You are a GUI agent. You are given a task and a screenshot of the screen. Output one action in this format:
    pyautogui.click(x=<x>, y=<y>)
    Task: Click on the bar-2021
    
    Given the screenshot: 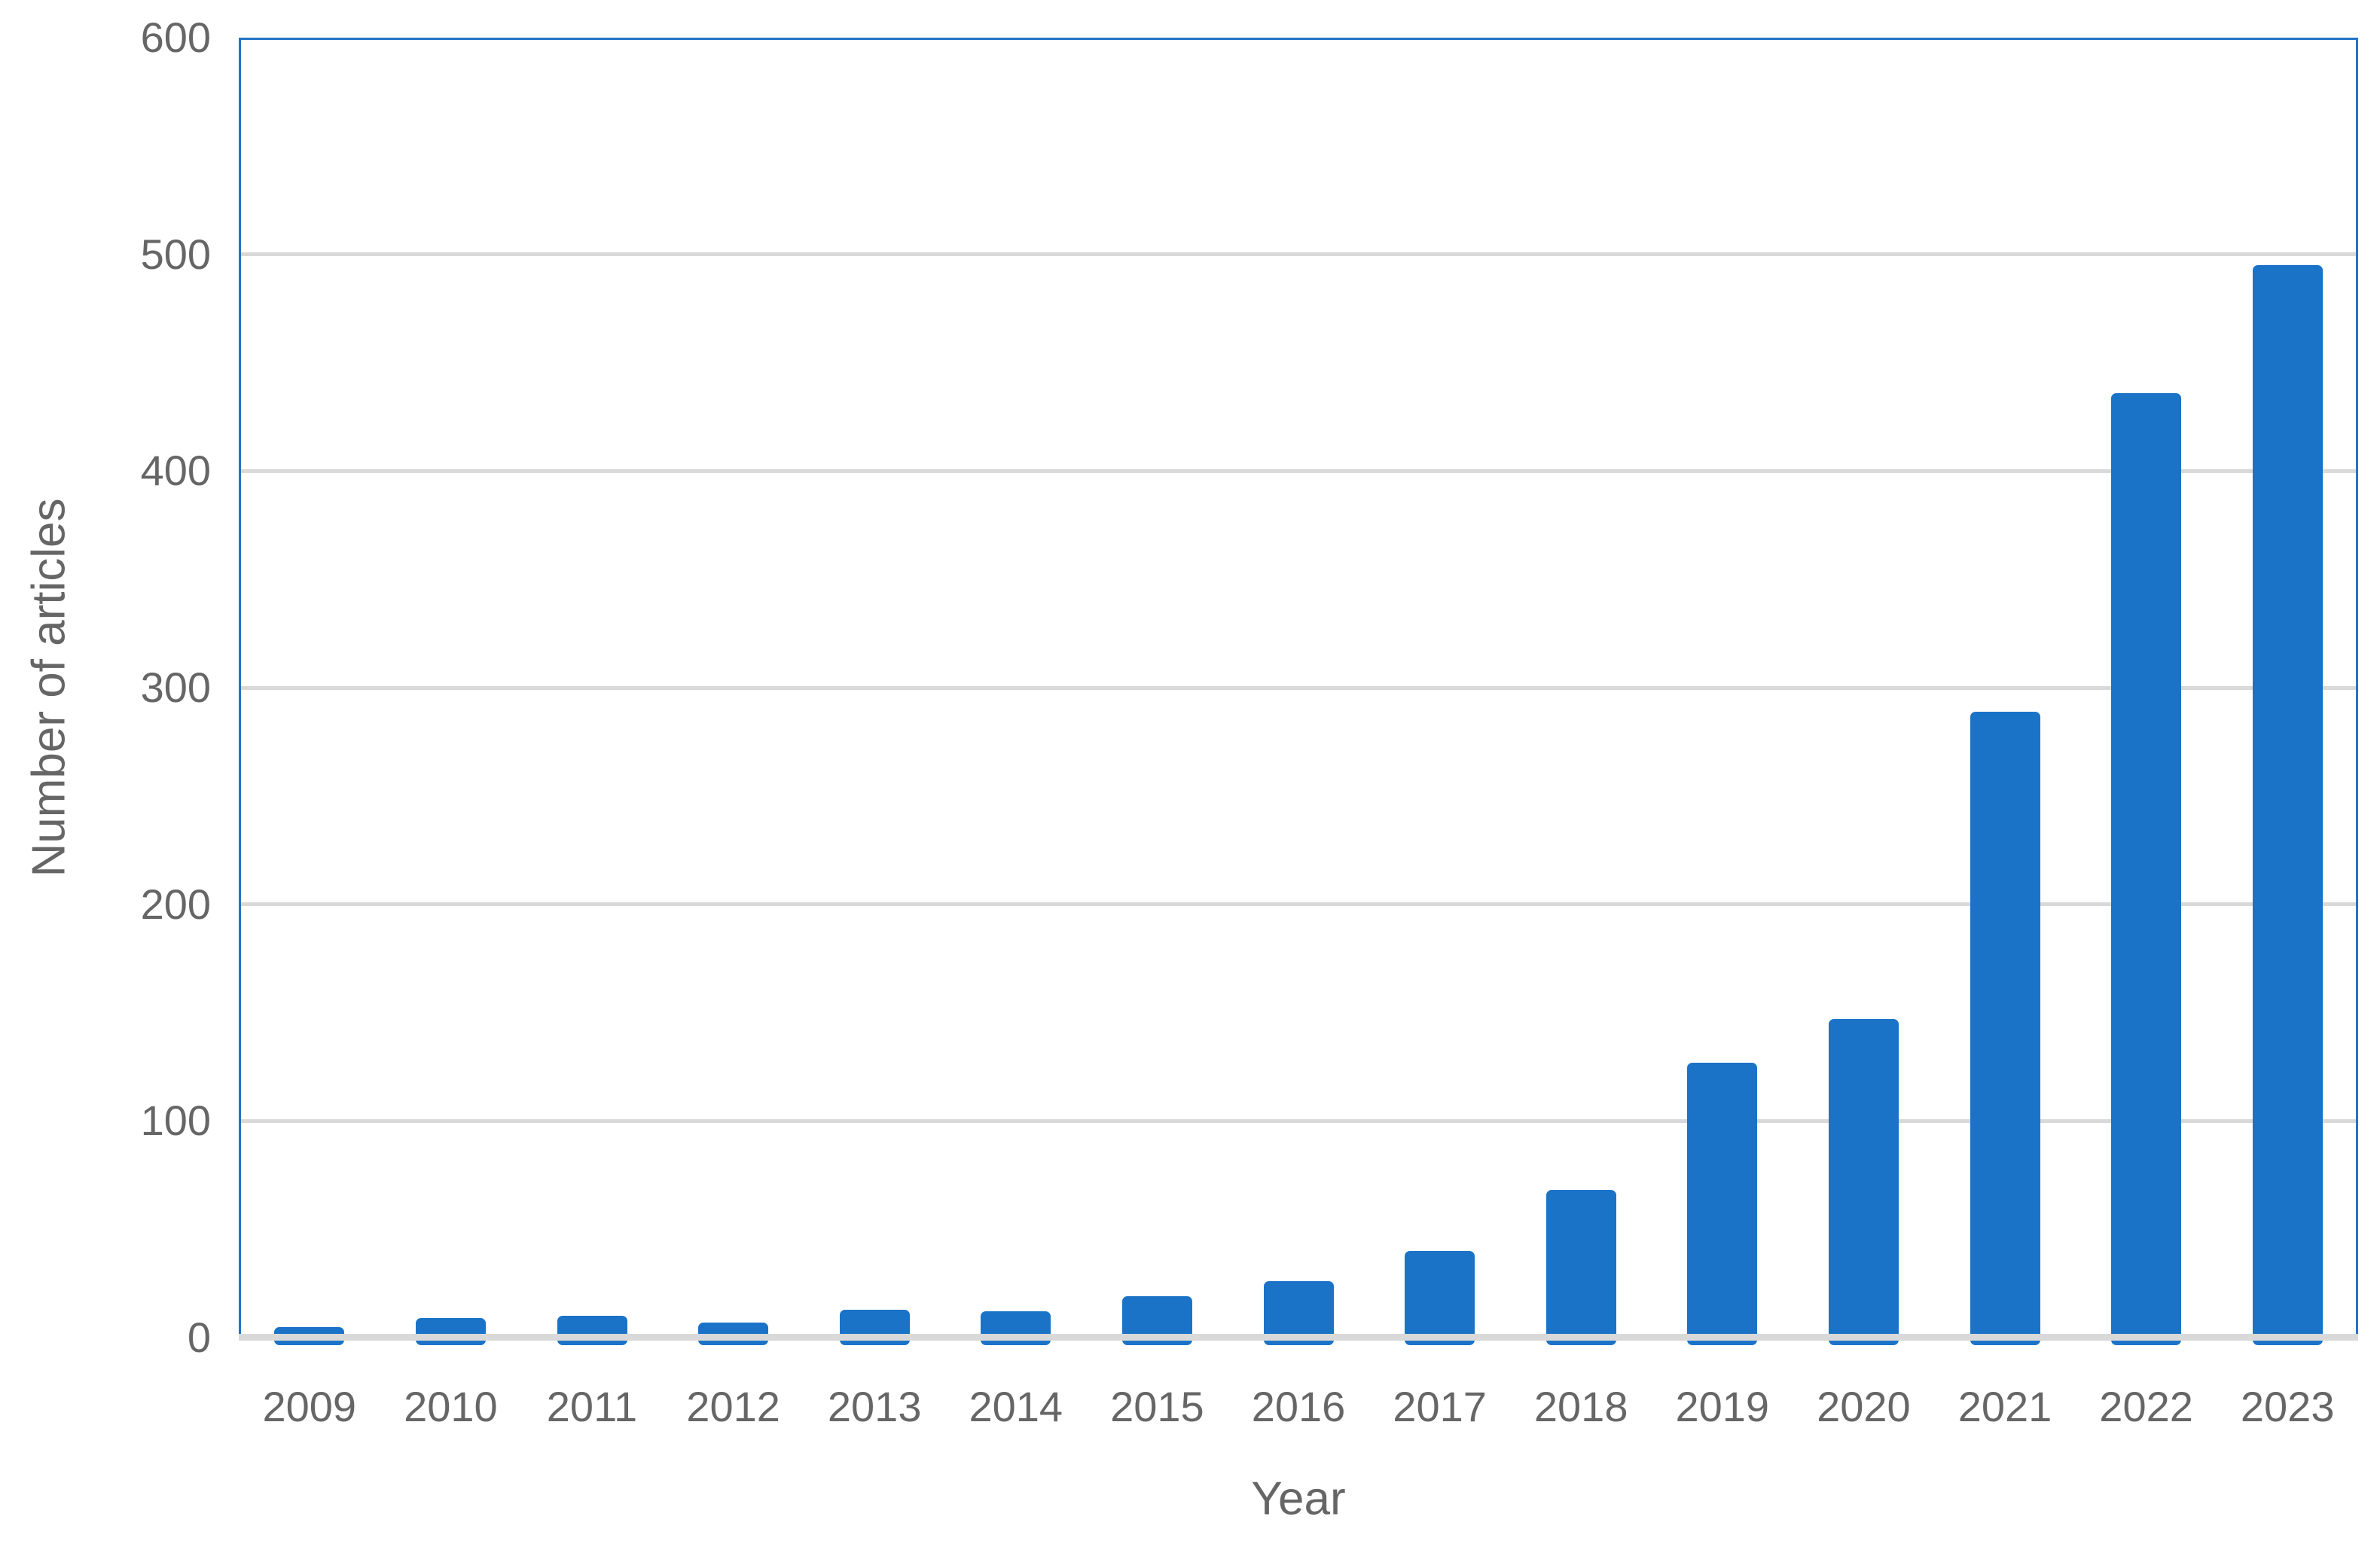 What is the action you would take?
    pyautogui.click(x=2005, y=1028)
    